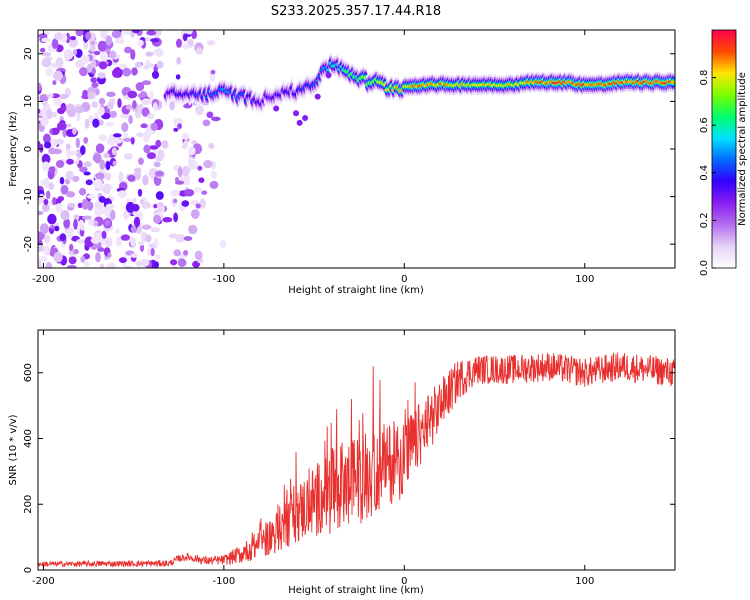  I want to click on chart-title: S233.2025.357.17.44.R18, so click(356, 11).